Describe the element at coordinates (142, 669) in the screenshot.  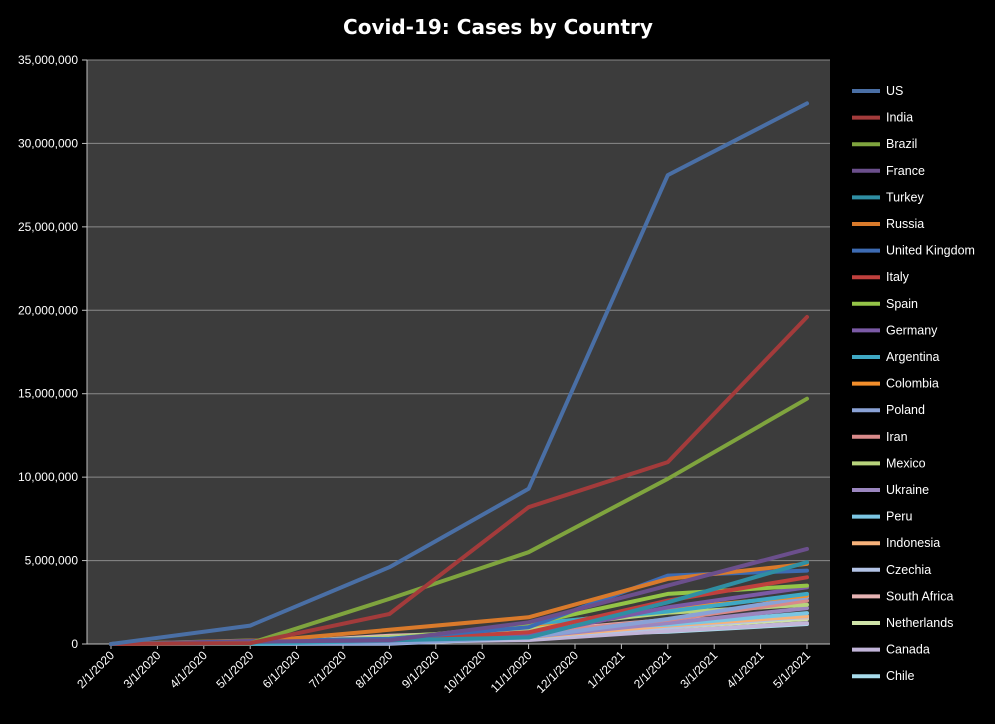
I see `x-tick-label: 3/1/2020` at that location.